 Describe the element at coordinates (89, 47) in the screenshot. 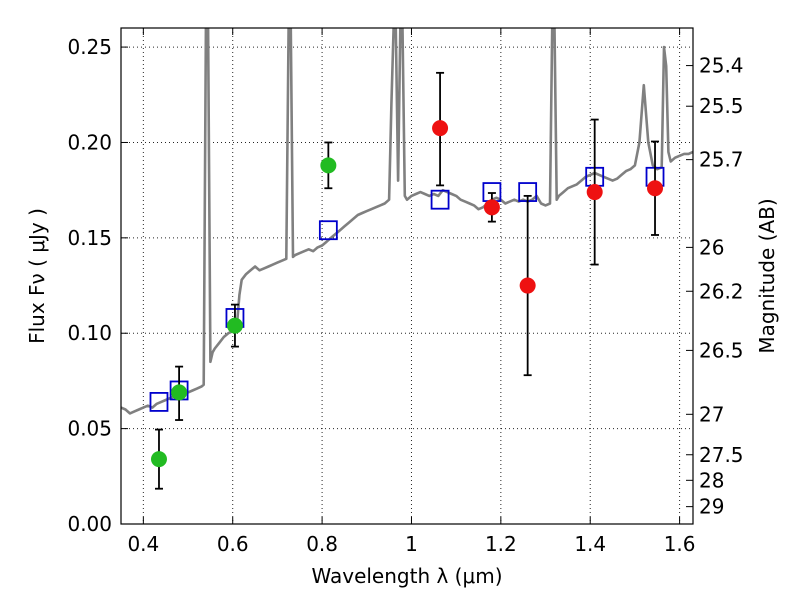

I see `y-tick-label: 0.25` at that location.